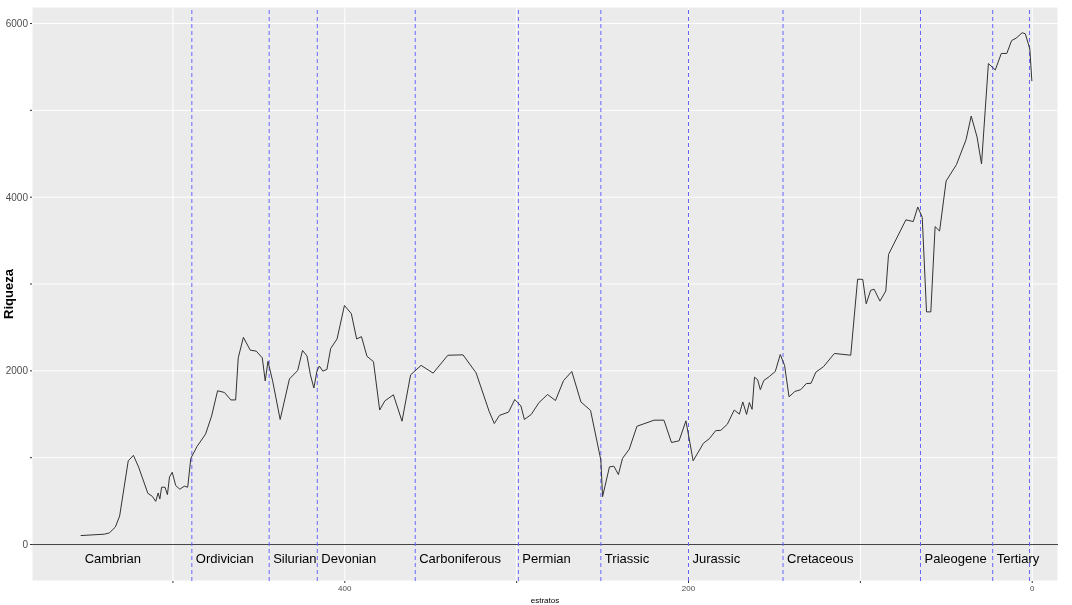 The width and height of the screenshot is (1072, 605). Describe the element at coordinates (25, 545) in the screenshot. I see `y-tick-label: 0` at that location.